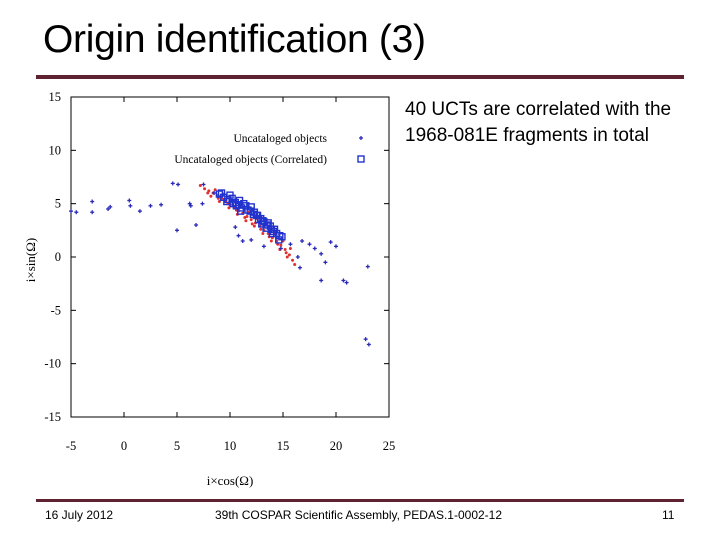 Image resolution: width=720 pixels, height=540 pixels. What do you see at coordinates (389, 446) in the screenshot?
I see `x-tick-label: 25` at bounding box center [389, 446].